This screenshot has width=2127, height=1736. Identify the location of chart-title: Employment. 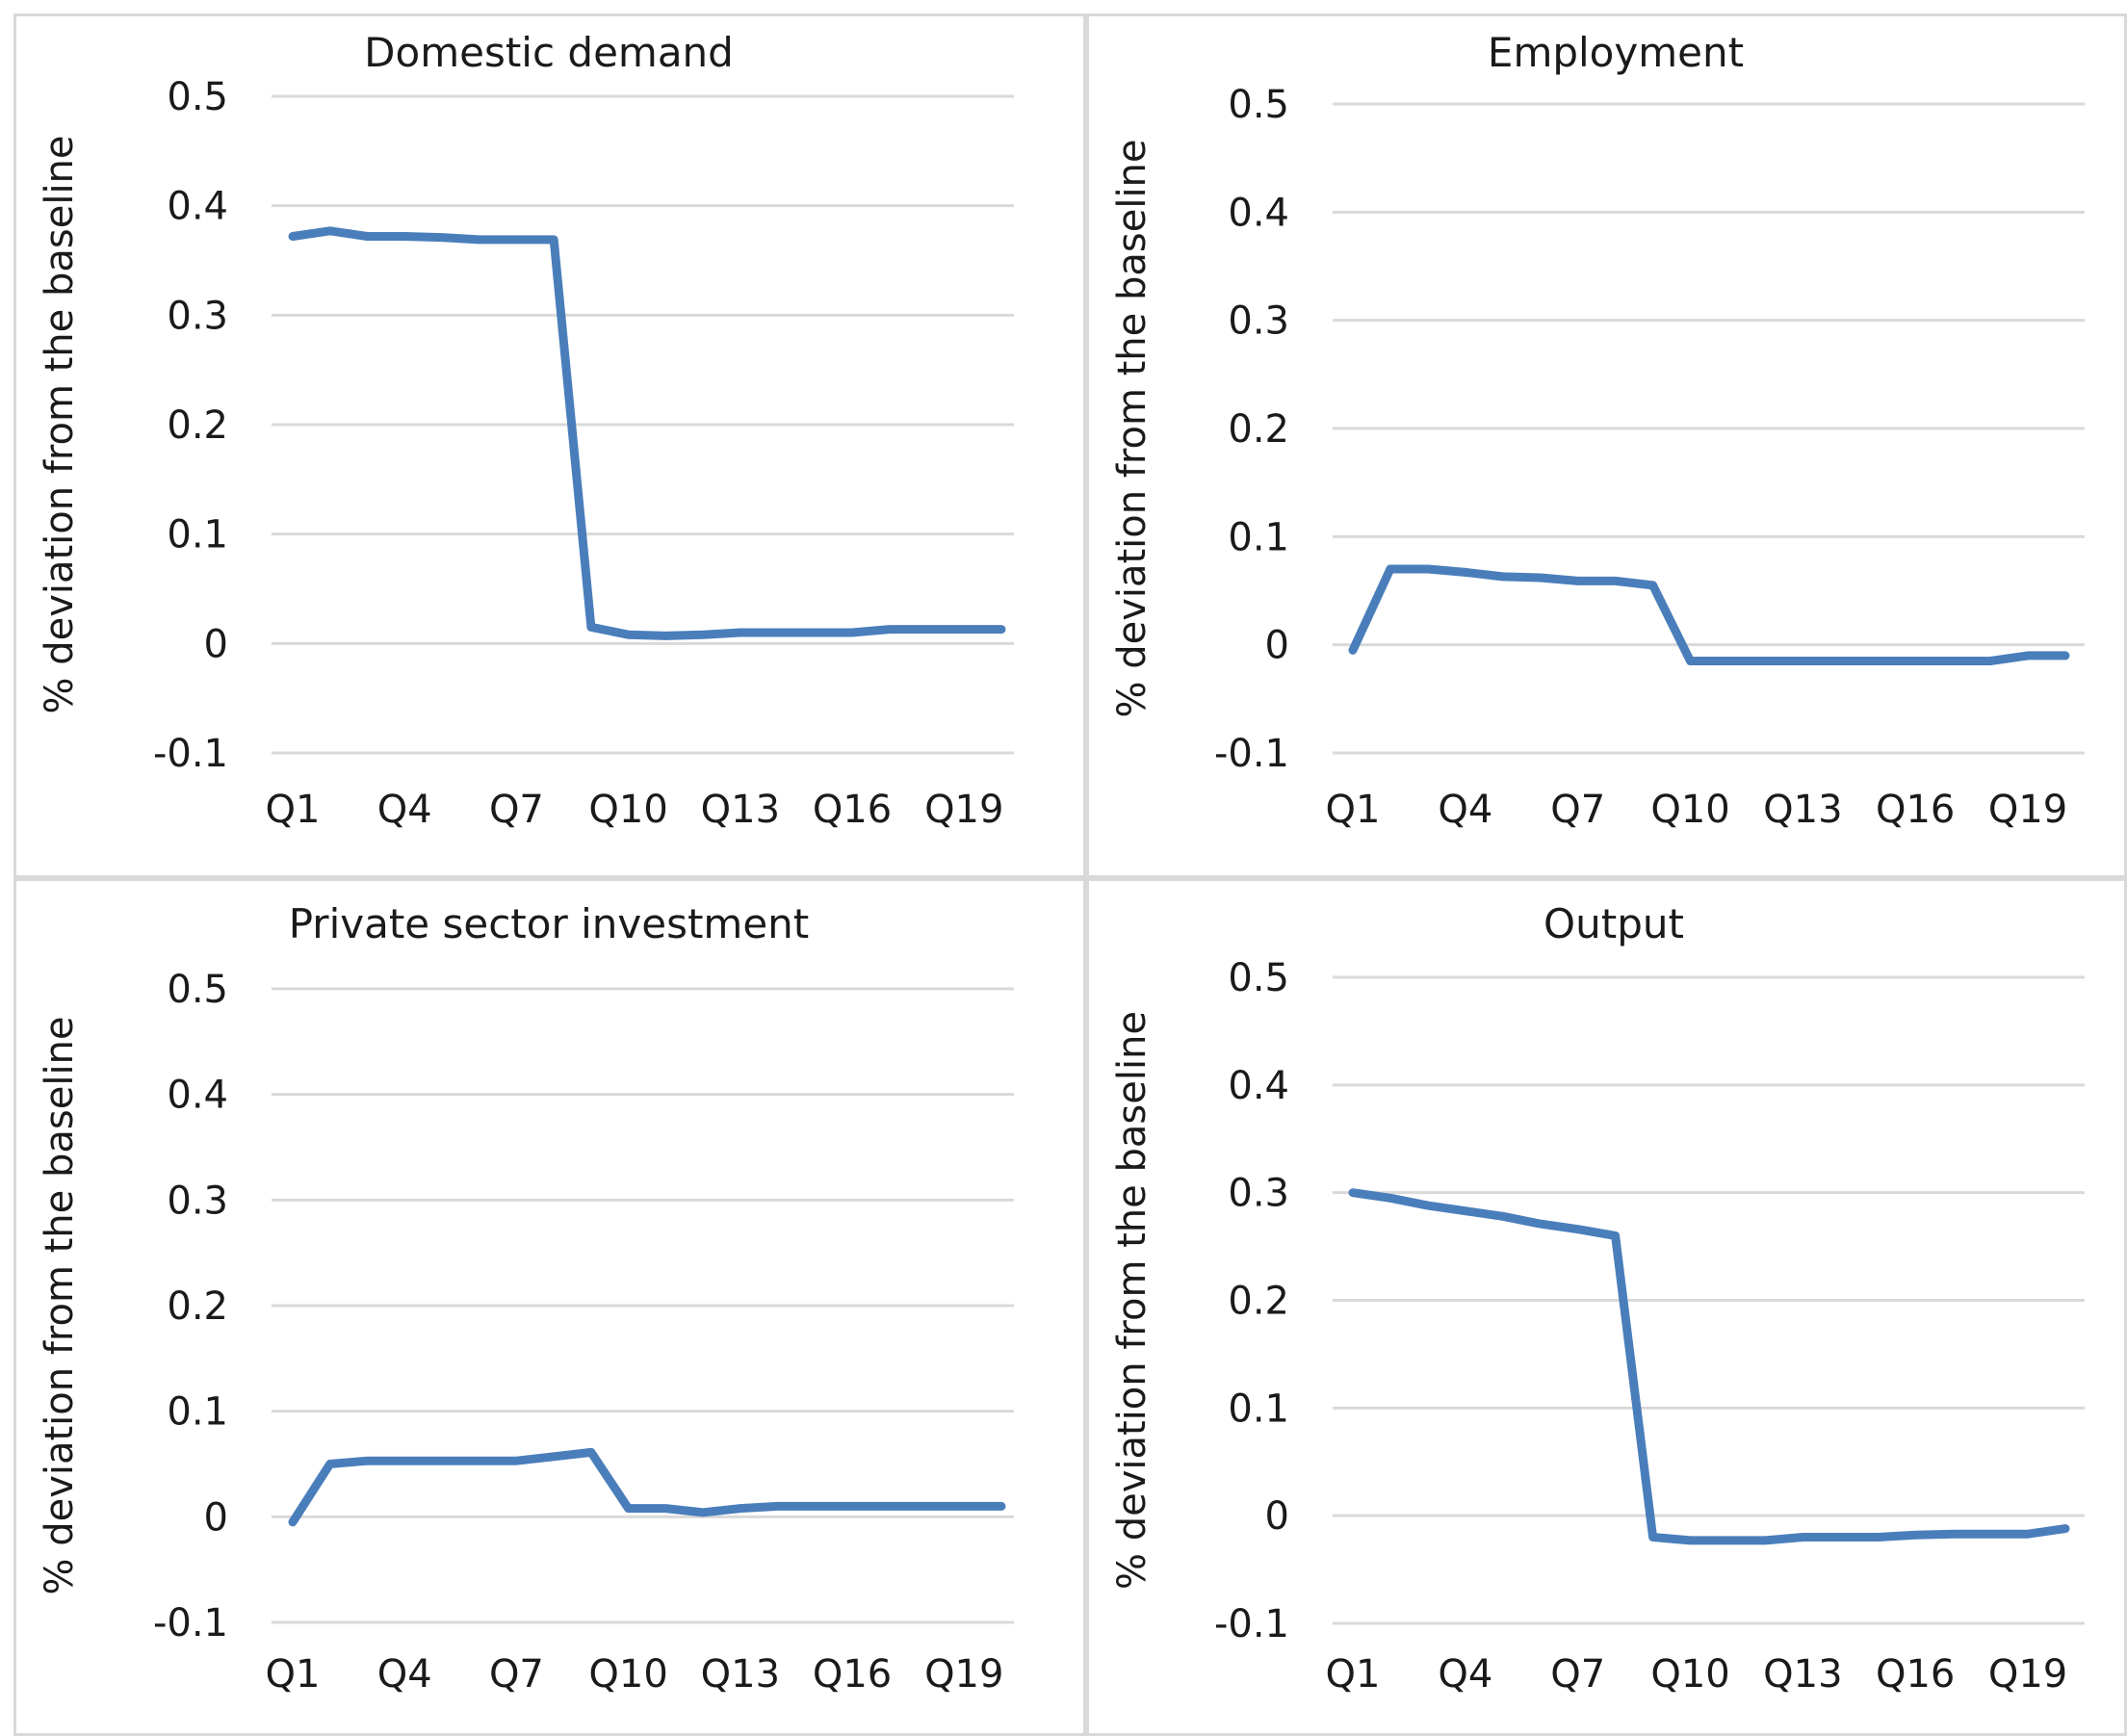
(1616, 52).